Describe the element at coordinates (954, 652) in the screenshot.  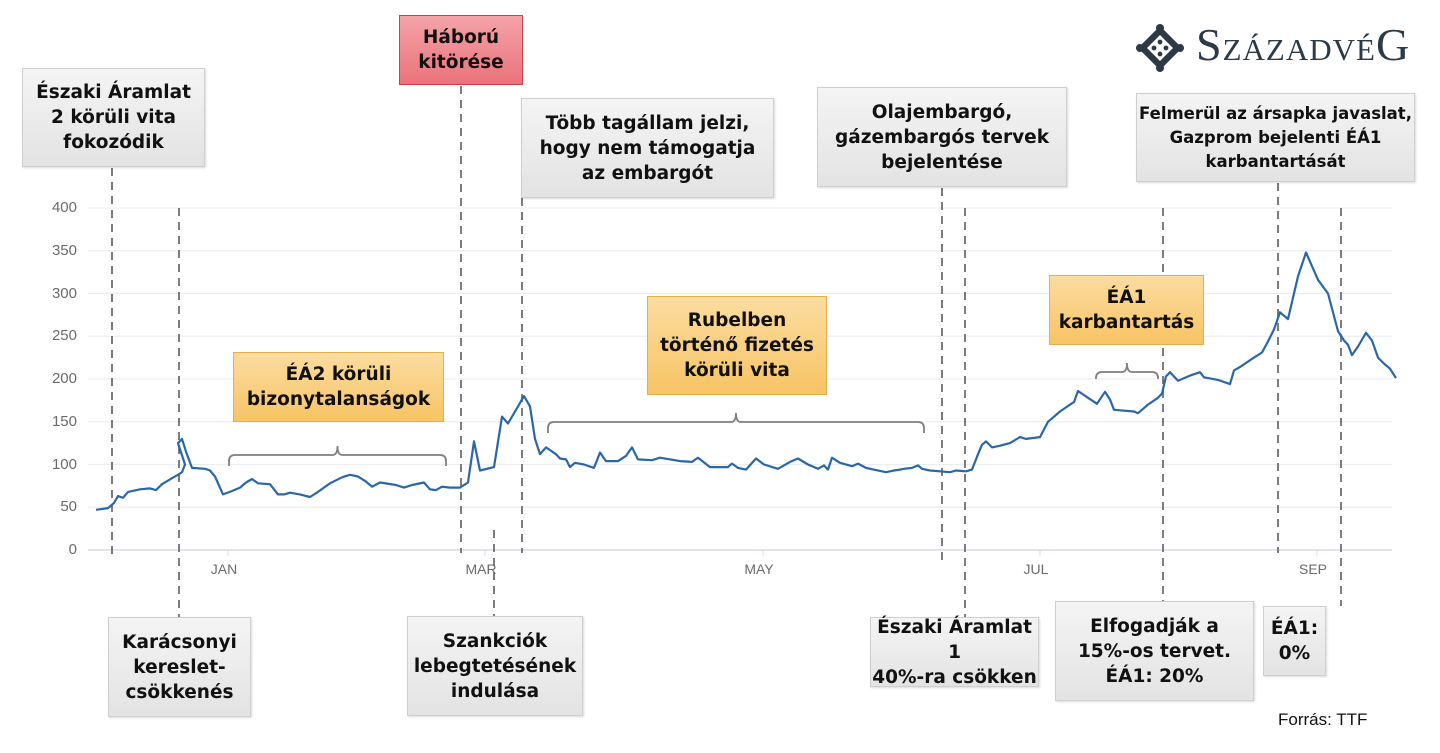
I see `annotation-ns1-40-percent: Északi Áramlat 1 40%-ra csökken` at that location.